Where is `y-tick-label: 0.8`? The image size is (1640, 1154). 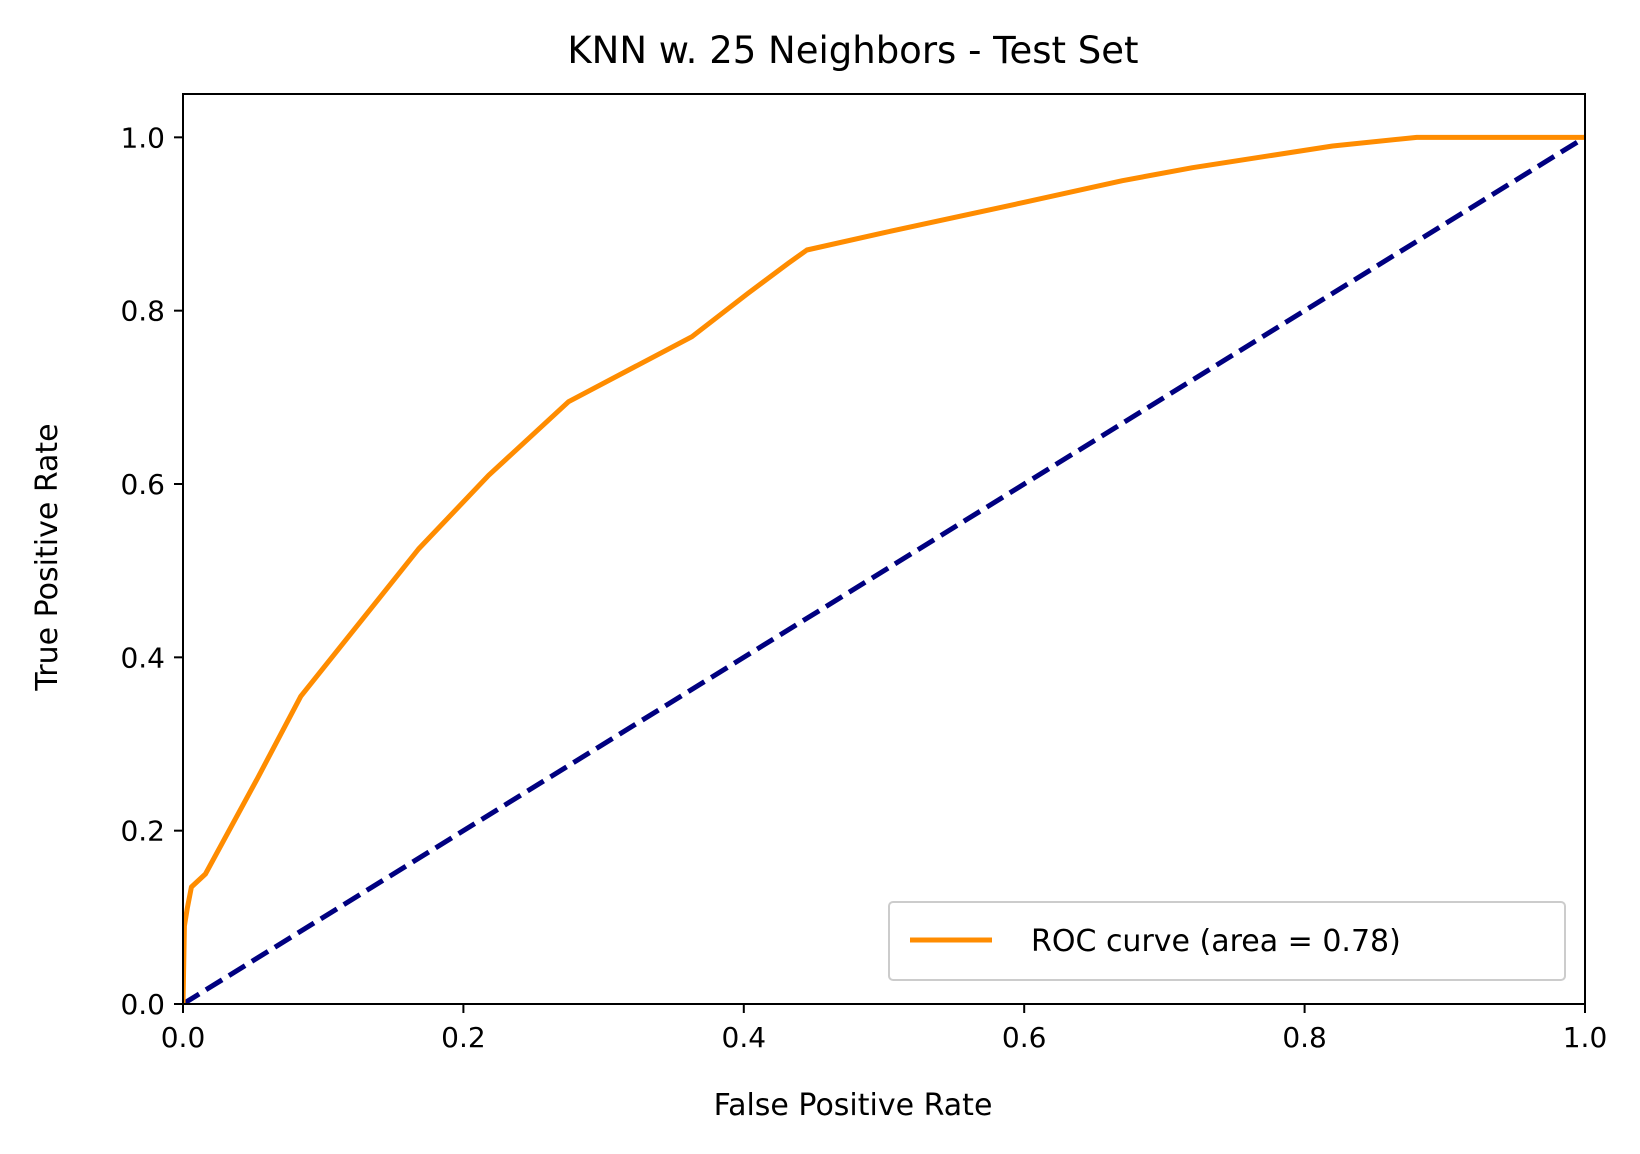
y-tick-label: 0.8 is located at coordinates (142, 311).